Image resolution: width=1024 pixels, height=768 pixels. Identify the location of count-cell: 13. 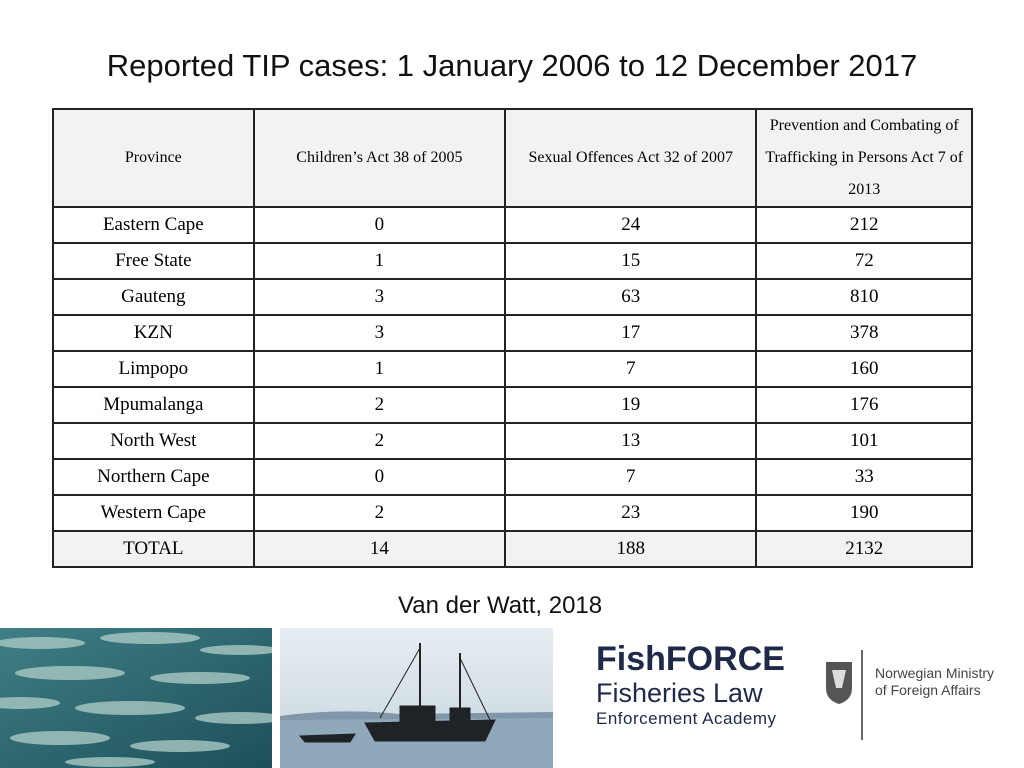
(631, 441).